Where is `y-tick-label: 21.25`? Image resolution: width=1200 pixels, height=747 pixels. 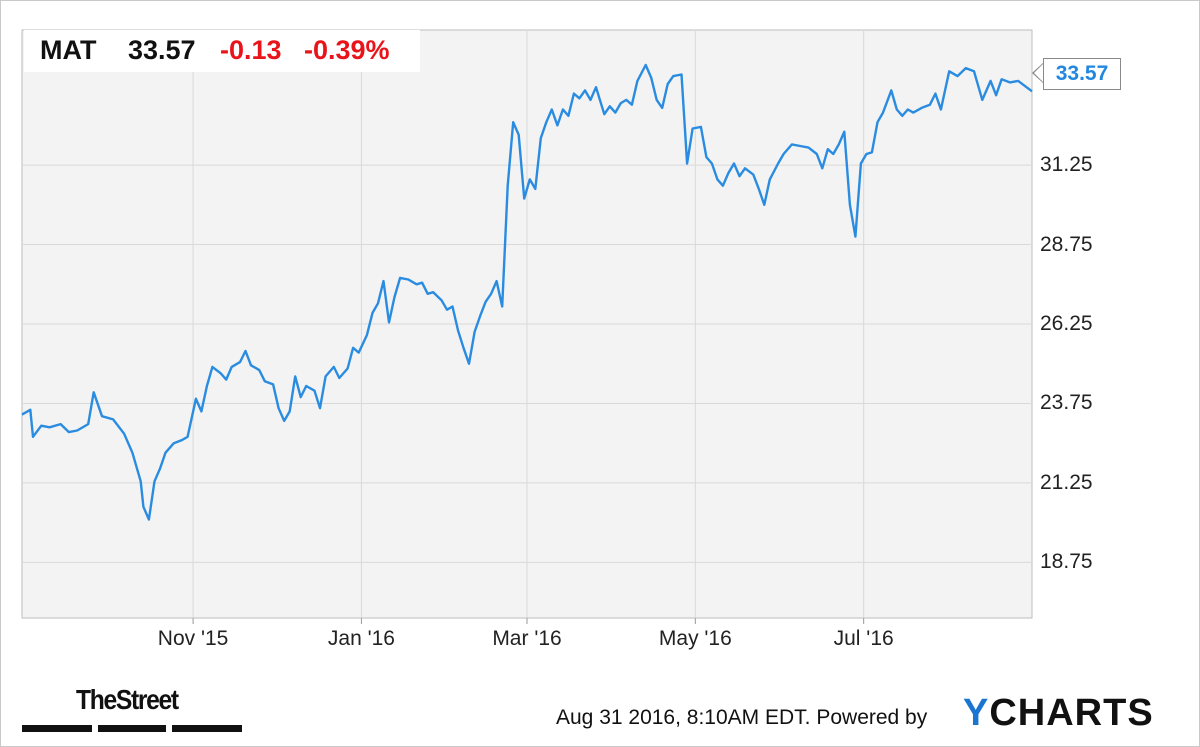 y-tick-label: 21.25 is located at coordinates (1066, 482).